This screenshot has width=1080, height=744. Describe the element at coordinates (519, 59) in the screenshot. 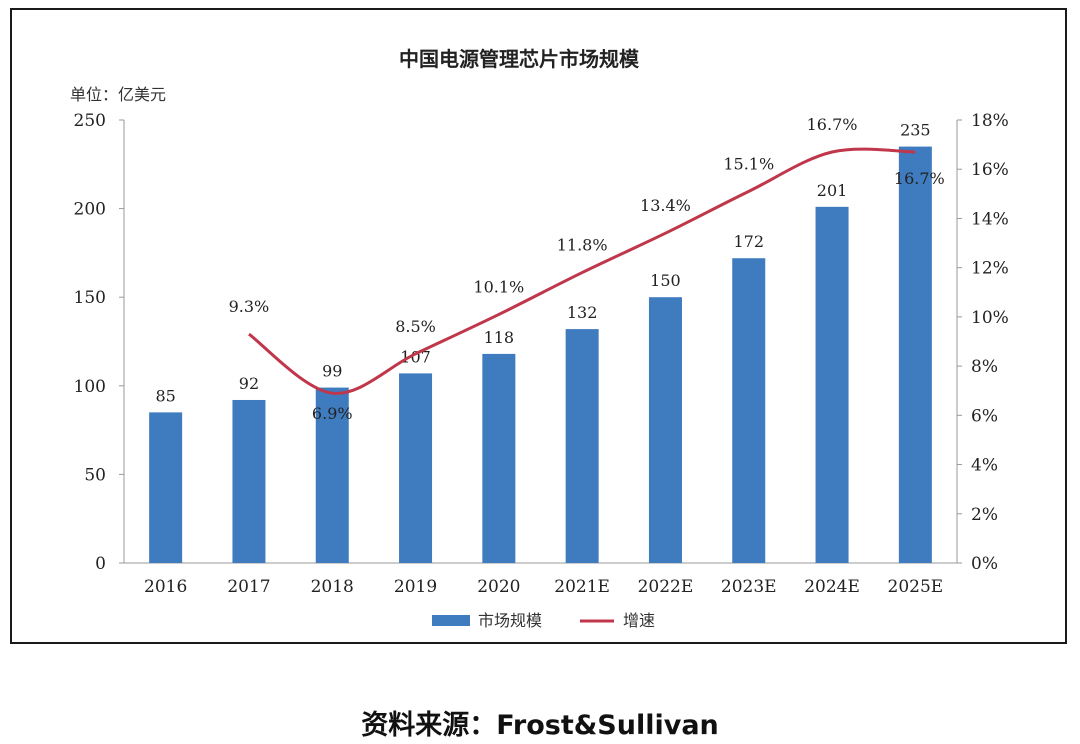

I see `chart-title: 中国电源管理芯片市场规模` at that location.